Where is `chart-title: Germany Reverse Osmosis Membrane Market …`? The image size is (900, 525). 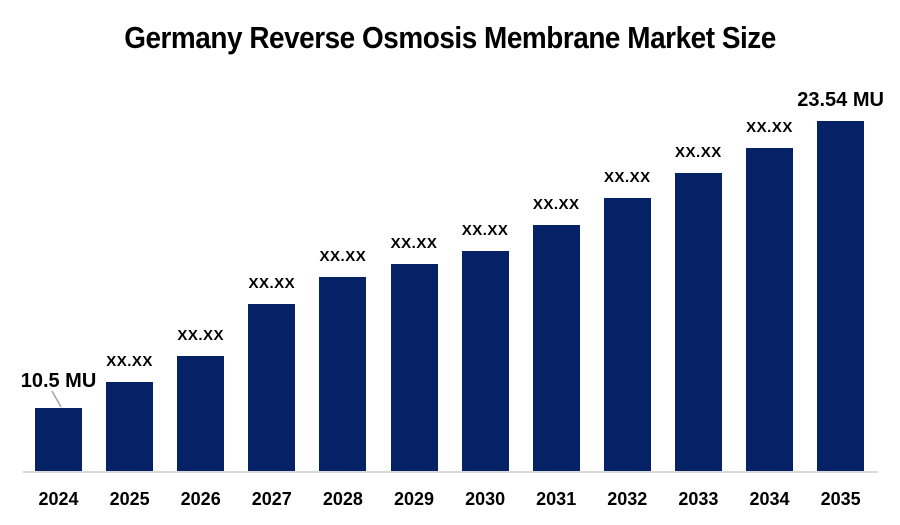 chart-title: Germany Reverse Osmosis Membrane Market … is located at coordinates (450, 38).